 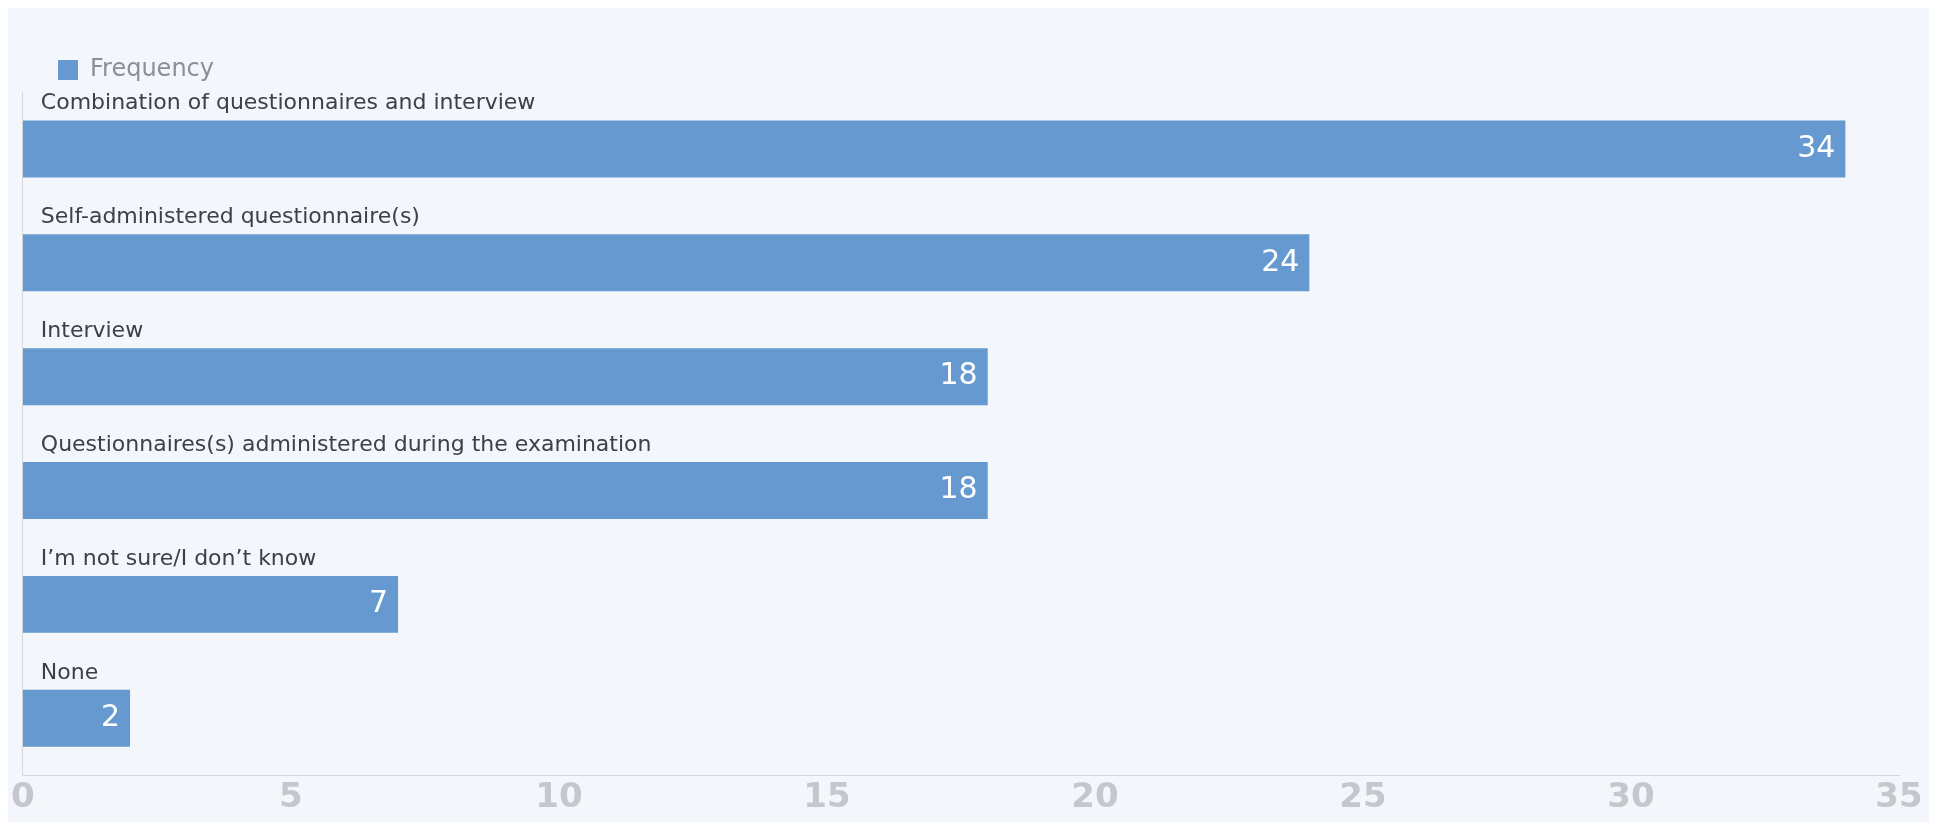 I want to click on y-tick-label: Questionnaires(s) administered during the examination, so click(x=346, y=443).